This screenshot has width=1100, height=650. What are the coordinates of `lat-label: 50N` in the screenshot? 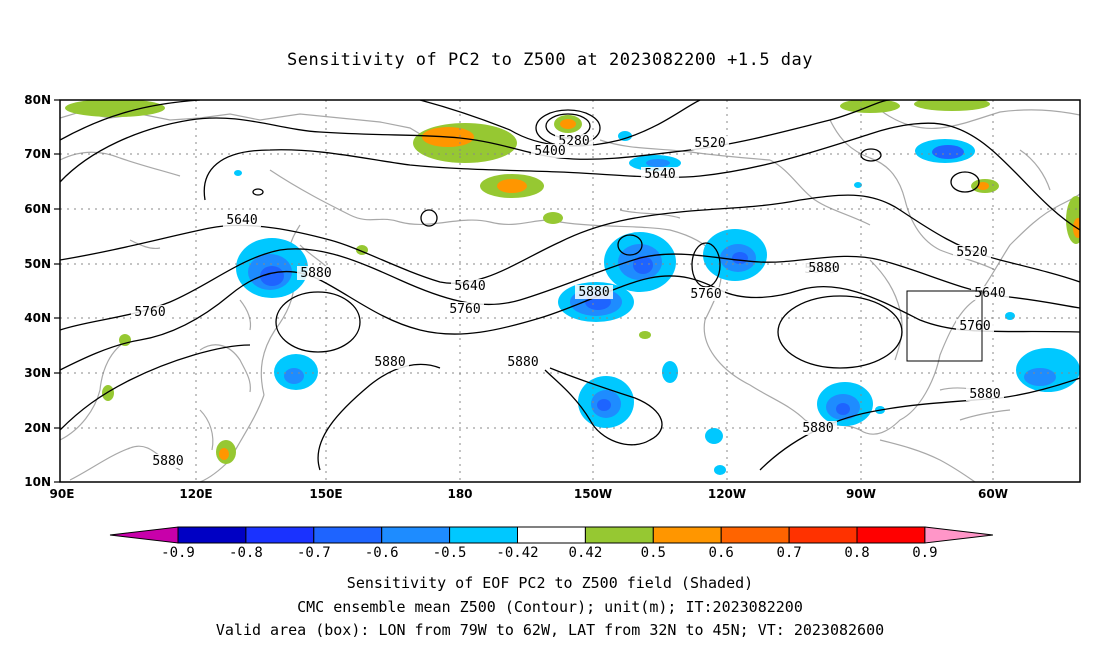 It's located at (37, 264).